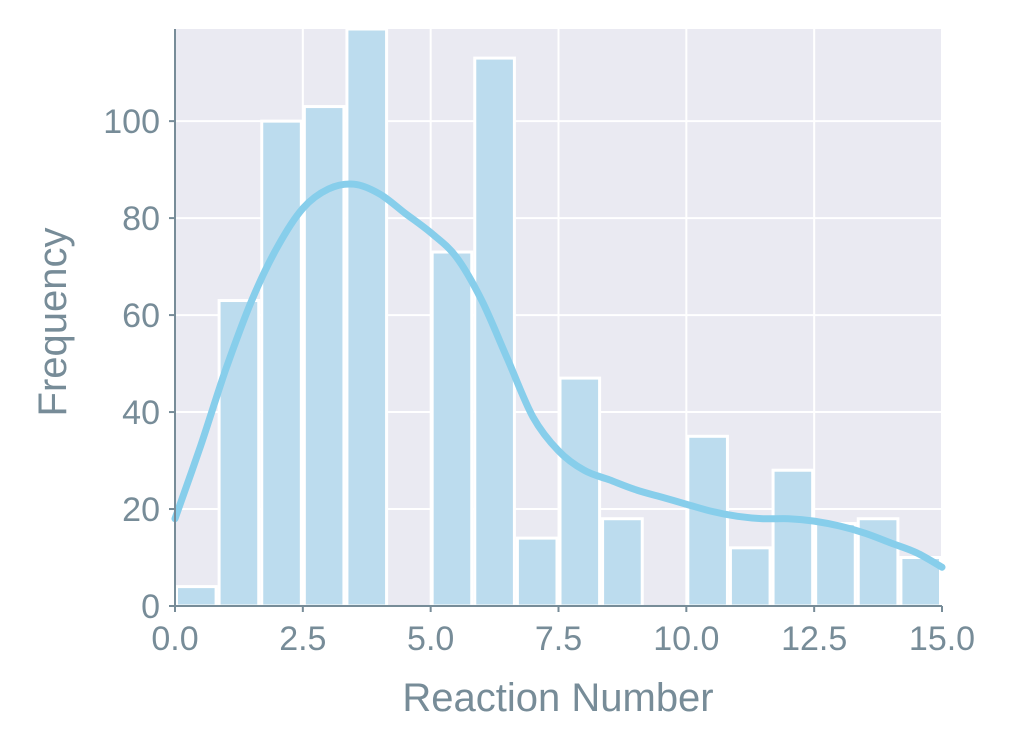  I want to click on y-axis-title: Frequency, so click(53, 322).